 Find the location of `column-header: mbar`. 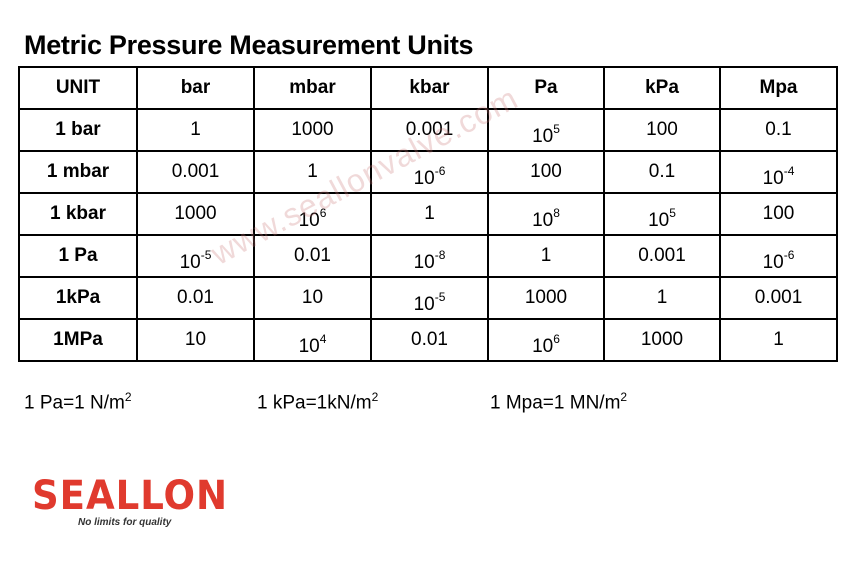

column-header: mbar is located at coordinates (312, 88).